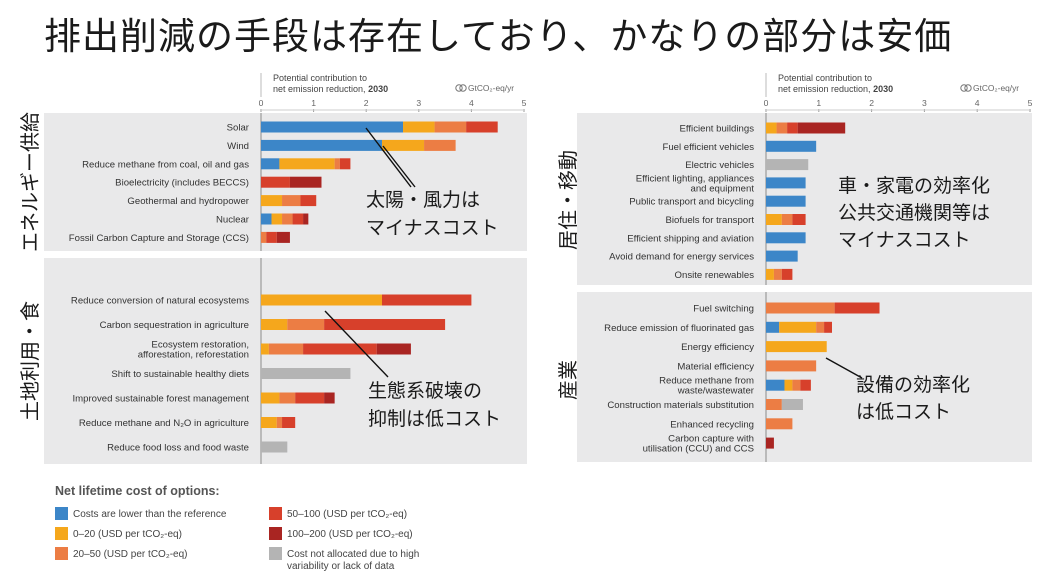 The height and width of the screenshot is (582, 1048). What do you see at coordinates (150, 514) in the screenshot?
I see `legend-label: Costs are lower than the reference` at bounding box center [150, 514].